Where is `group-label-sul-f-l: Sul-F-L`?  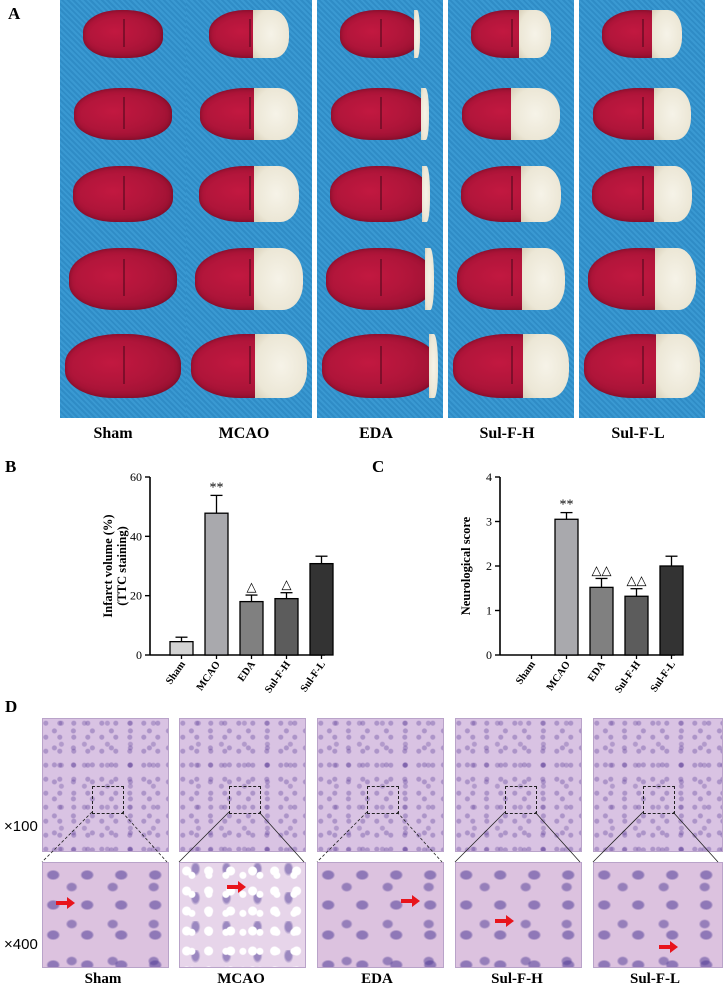
group-label-sul-f-l: Sul-F-L is located at coordinates (638, 433).